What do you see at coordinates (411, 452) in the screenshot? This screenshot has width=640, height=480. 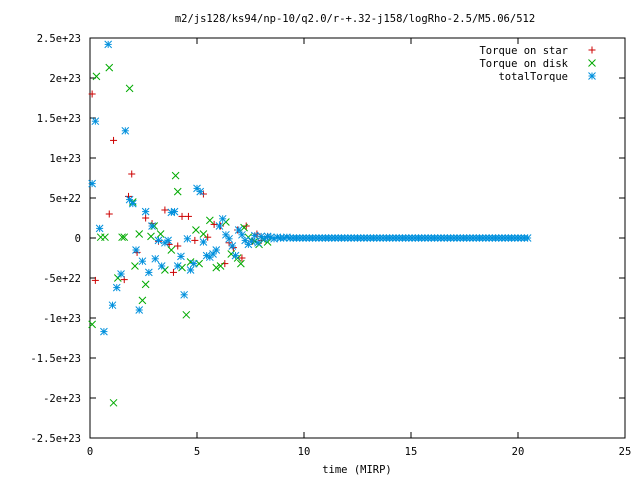 I see `x-tick-label: 15` at bounding box center [411, 452].